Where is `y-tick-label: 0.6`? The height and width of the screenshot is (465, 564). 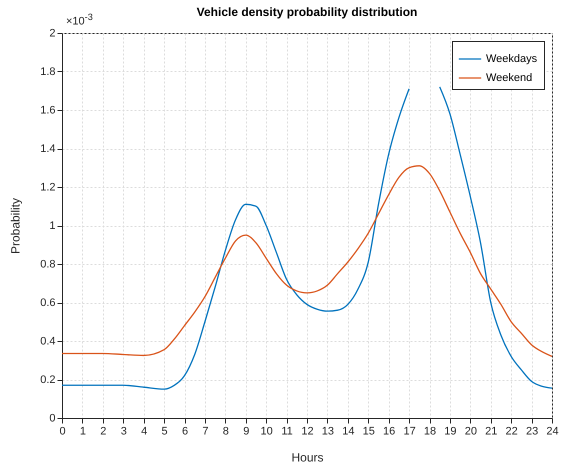
y-tick-label: 0.6 is located at coordinates (48, 303).